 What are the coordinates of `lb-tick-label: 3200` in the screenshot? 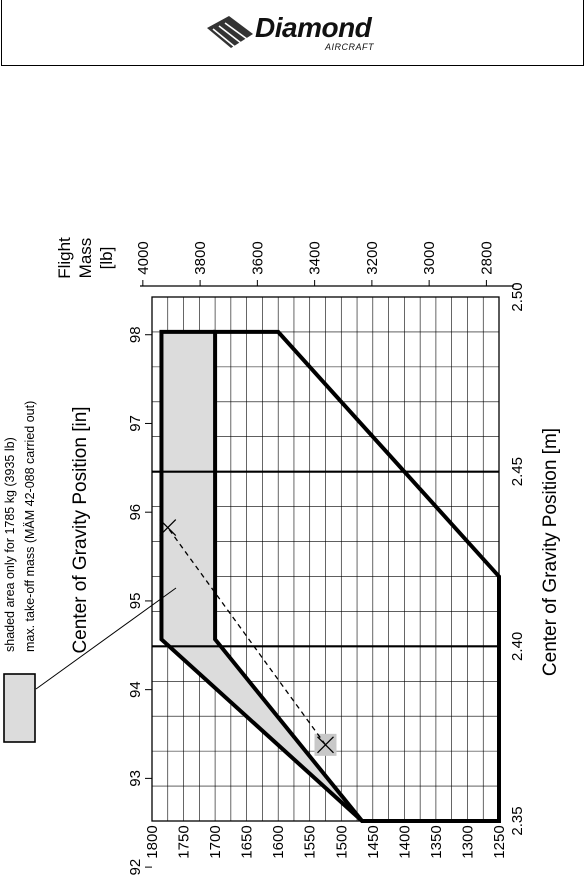 It's located at (372, 257).